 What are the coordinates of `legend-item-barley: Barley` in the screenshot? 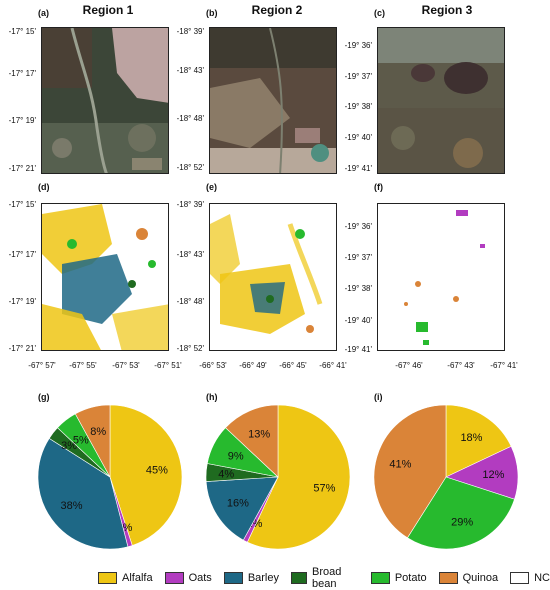 It's located at (251, 578).